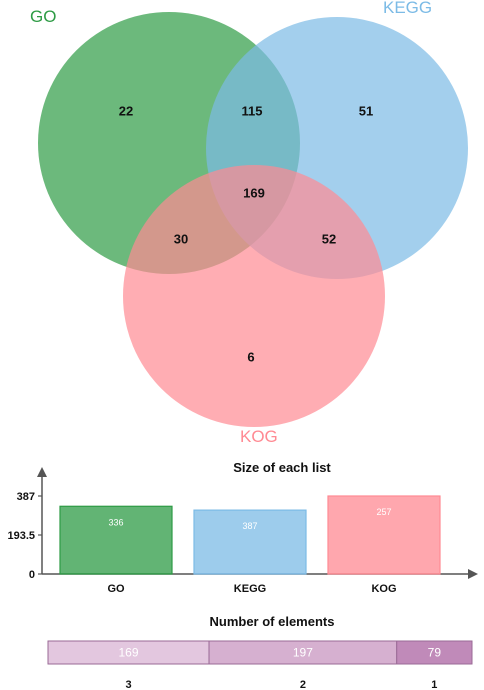 This screenshot has height=690, width=484. Describe the element at coordinates (115, 522) in the screenshot. I see `bar-value-label: 336` at that location.